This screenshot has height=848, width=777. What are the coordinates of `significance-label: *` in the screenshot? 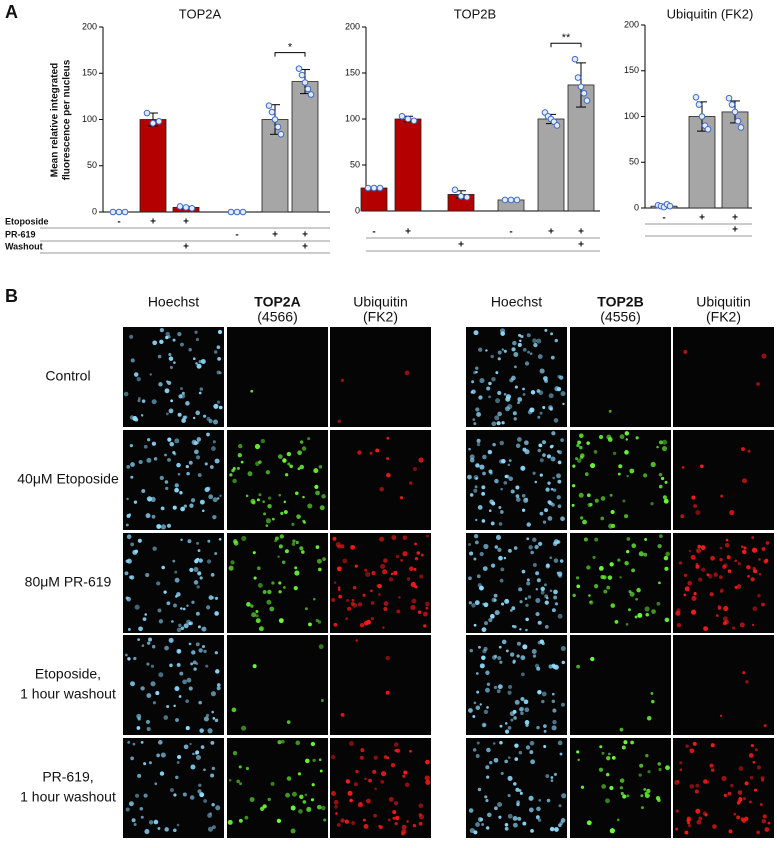 It's located at (290, 48).